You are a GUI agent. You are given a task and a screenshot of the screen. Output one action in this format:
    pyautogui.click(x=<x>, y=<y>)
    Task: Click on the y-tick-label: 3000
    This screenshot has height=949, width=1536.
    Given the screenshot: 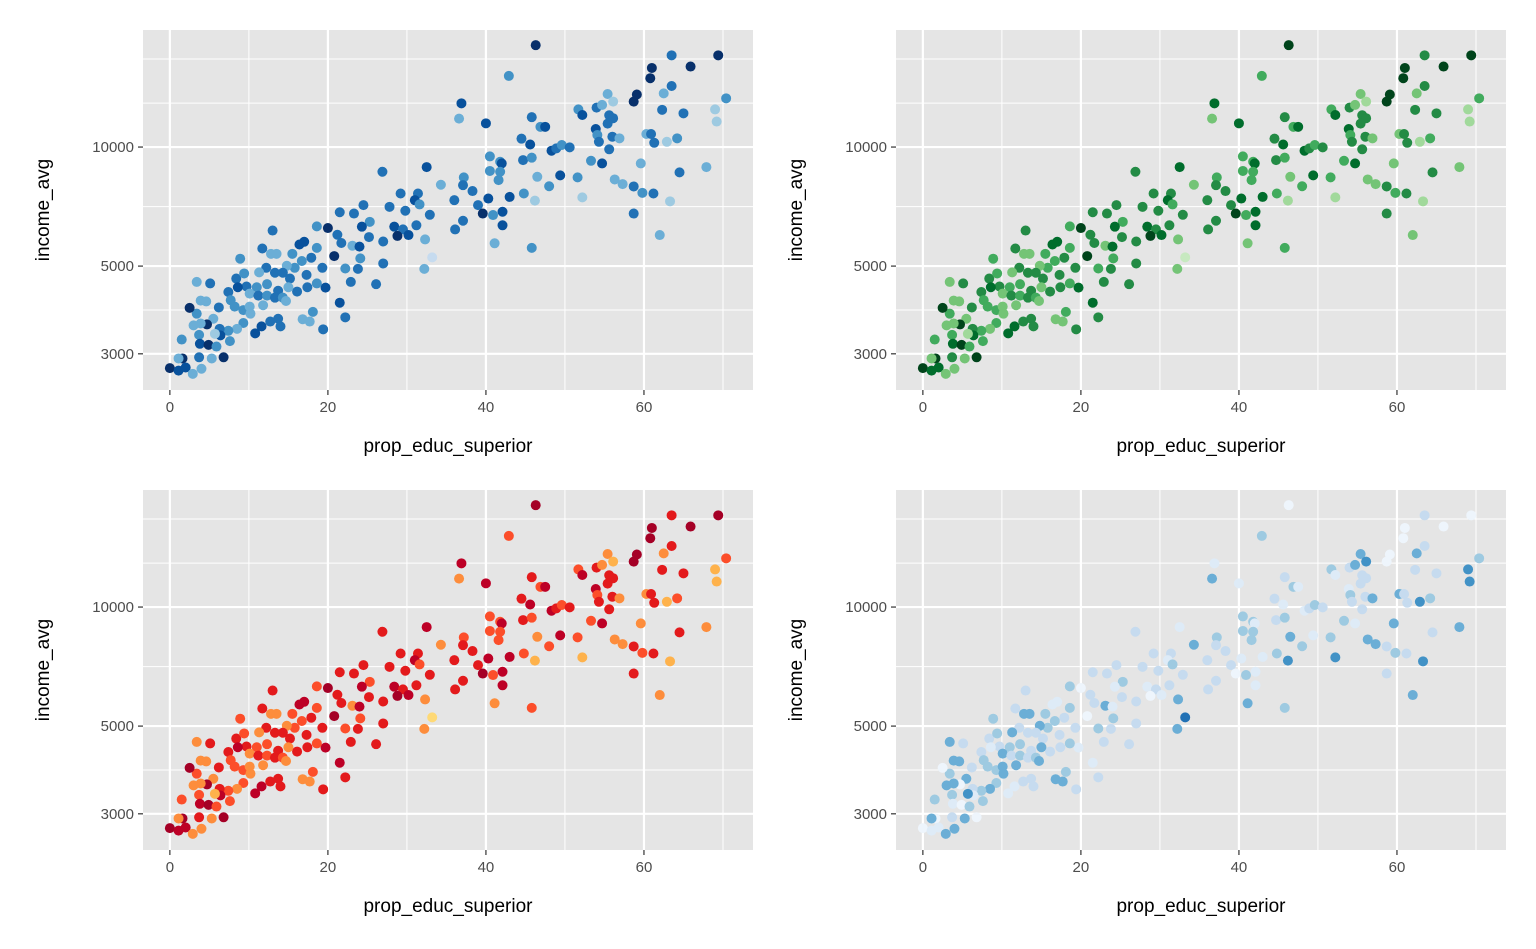 What is the action you would take?
    pyautogui.click(x=870, y=814)
    